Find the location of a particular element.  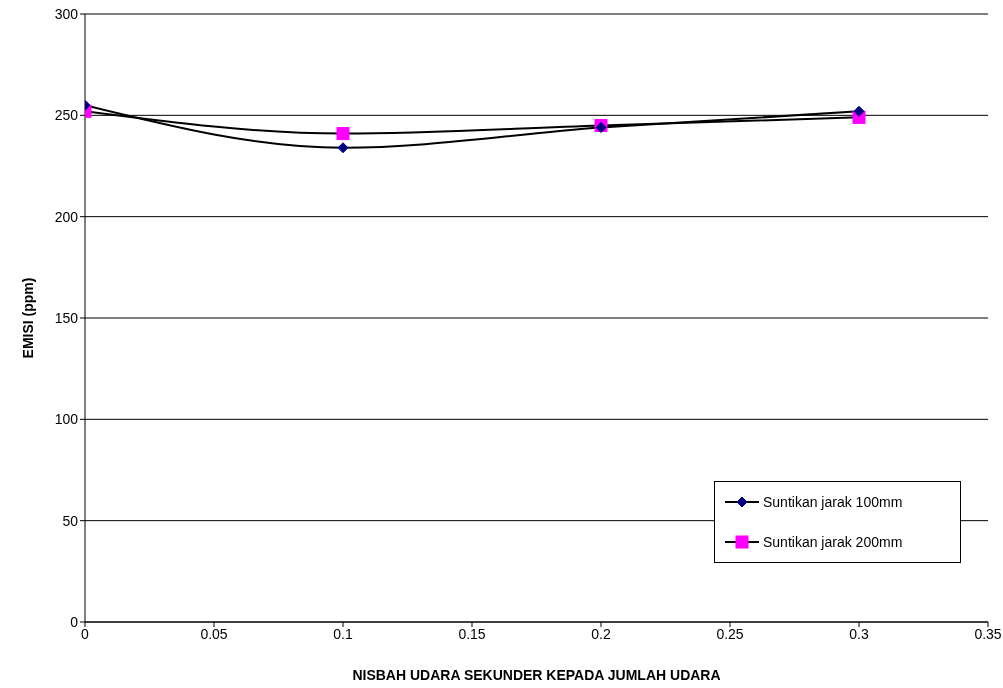

legend-label: Suntikan jarak 100mm is located at coordinates (833, 502).